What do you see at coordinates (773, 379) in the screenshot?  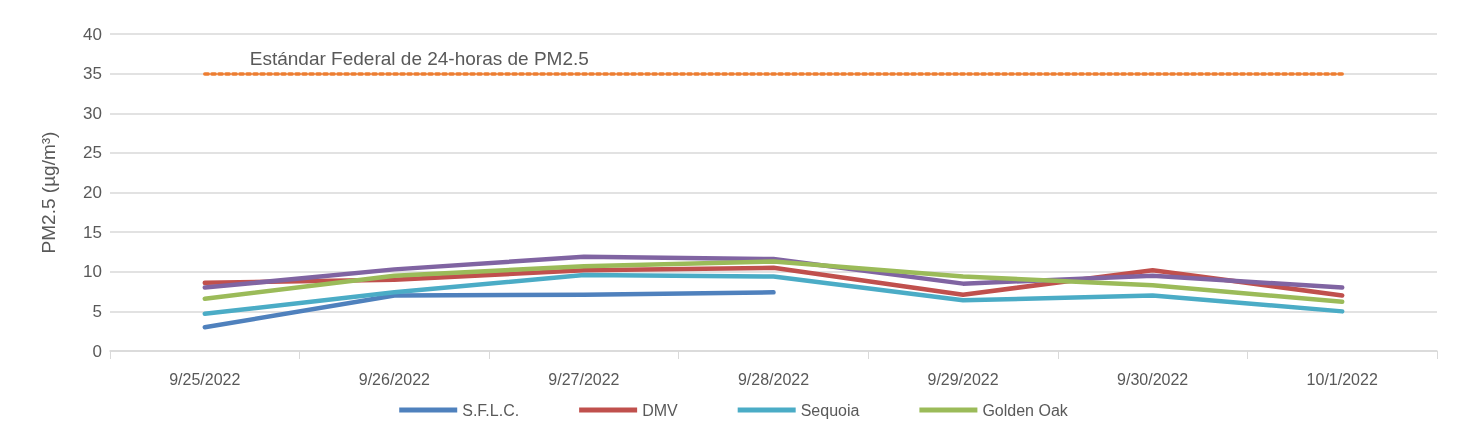 I see `x-tick-label: 9/28/2022` at bounding box center [773, 379].